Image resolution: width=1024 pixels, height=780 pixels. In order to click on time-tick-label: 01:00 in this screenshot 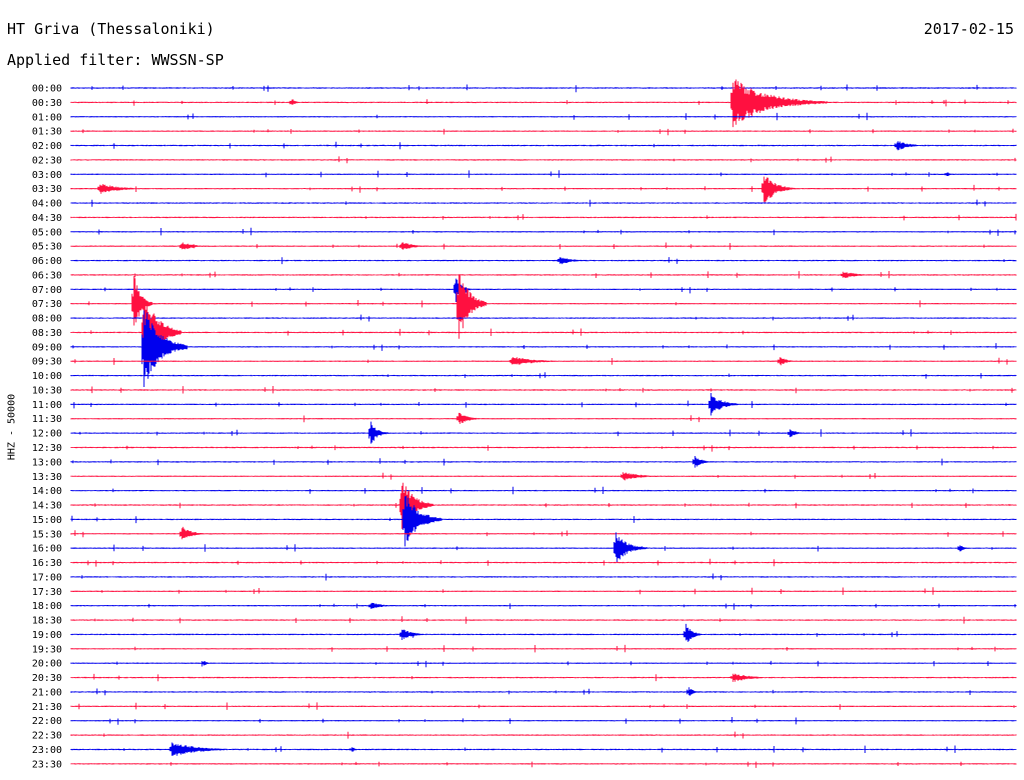, I will do `click(47, 117)`.